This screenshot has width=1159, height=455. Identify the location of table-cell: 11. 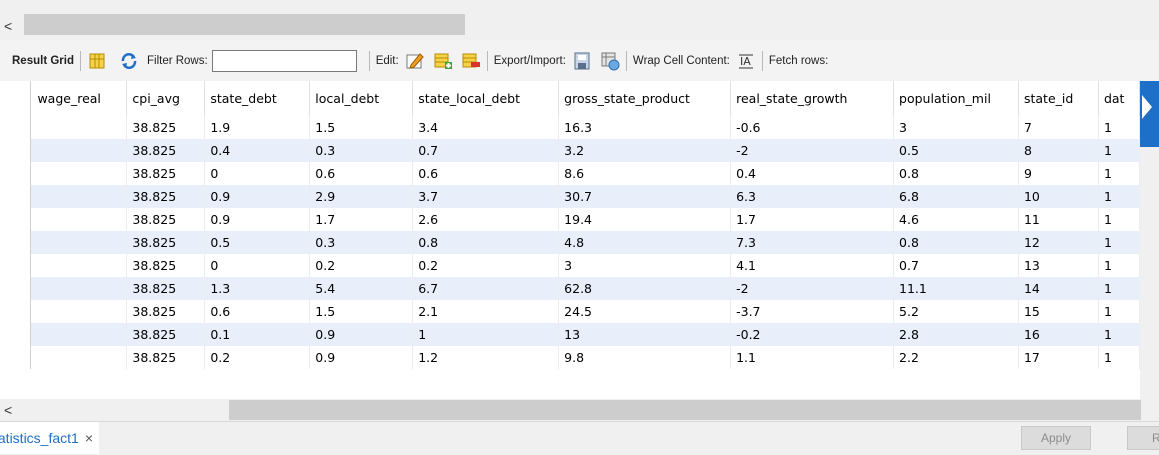
(1058, 219).